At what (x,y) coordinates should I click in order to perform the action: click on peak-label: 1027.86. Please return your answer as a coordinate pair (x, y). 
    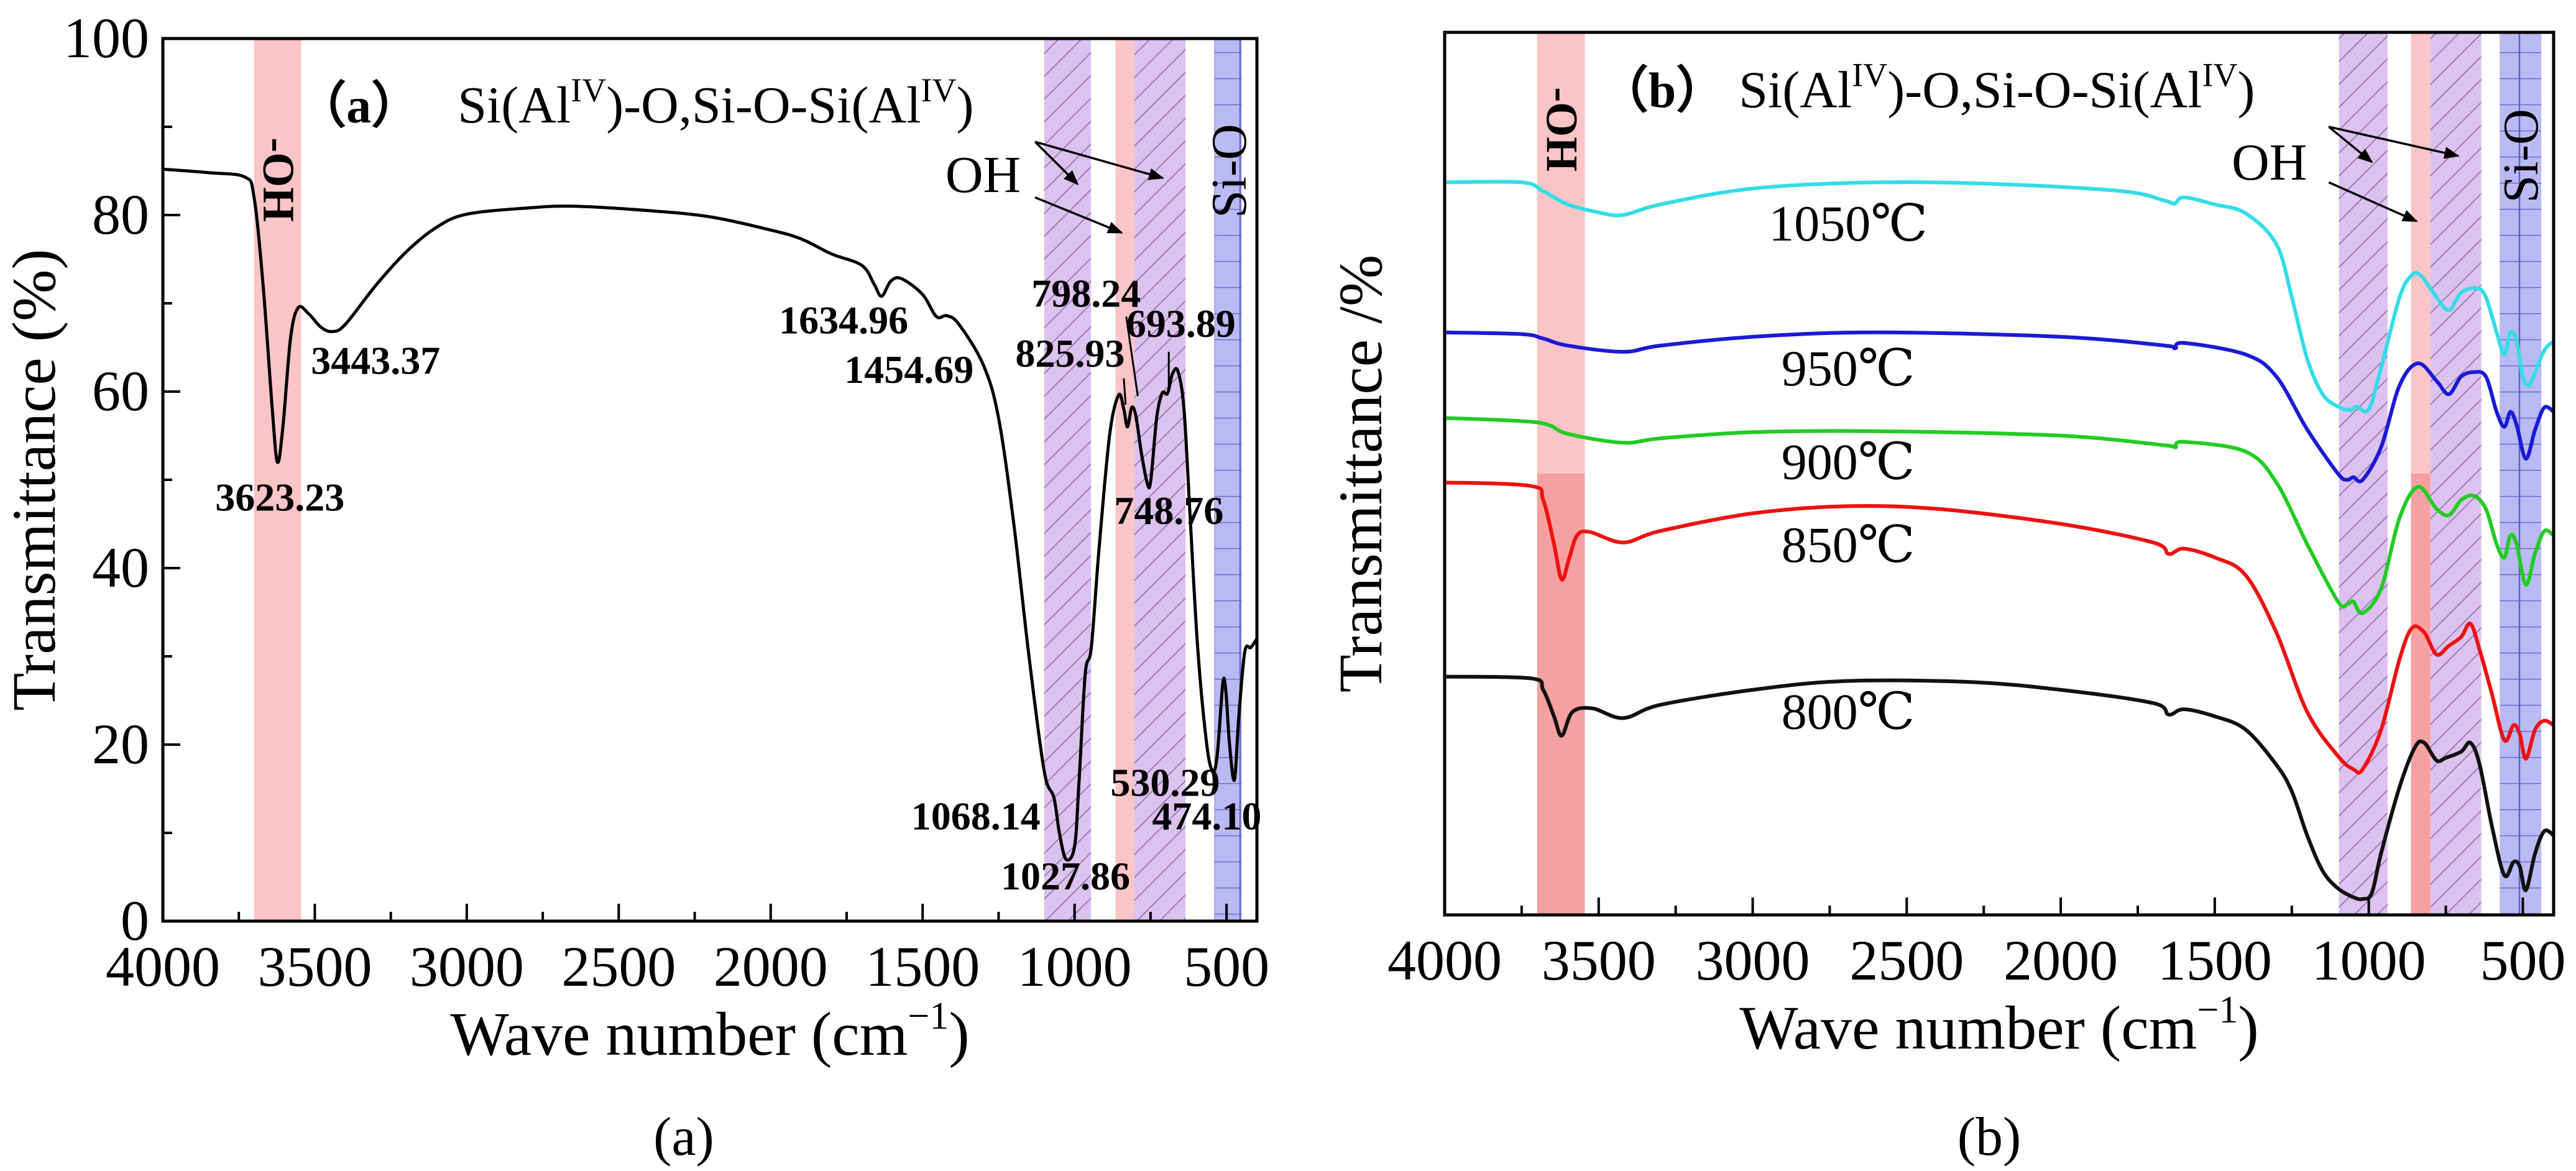
    Looking at the image, I should click on (1065, 876).